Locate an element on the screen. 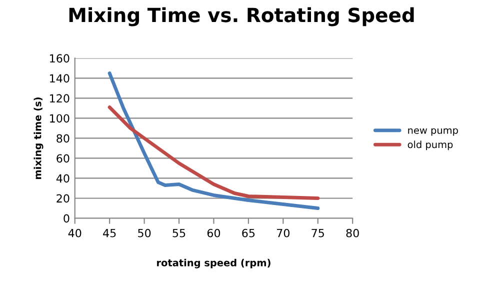 The image size is (483, 291). x-tick-label: 45 is located at coordinates (109, 233).